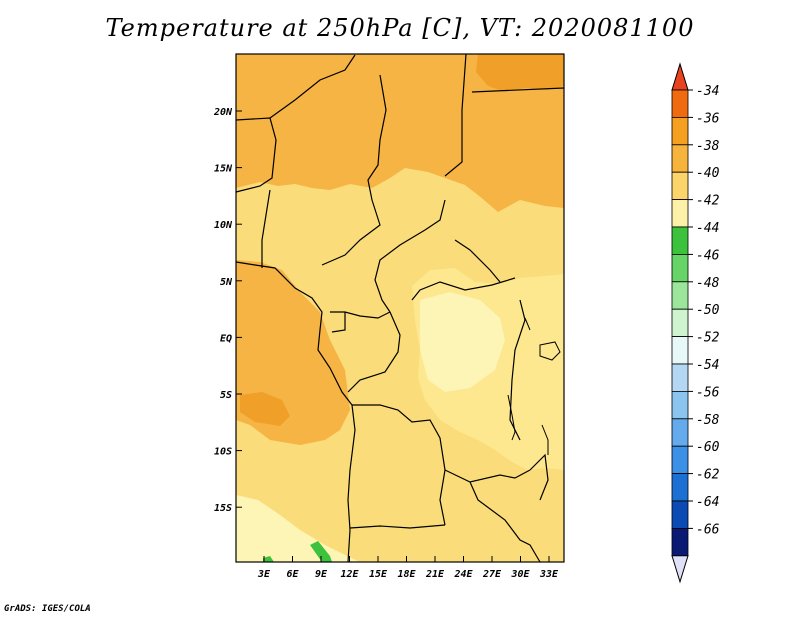 Image resolution: width=800 pixels, height=618 pixels. What do you see at coordinates (708, 447) in the screenshot?
I see `colorbar-label: -60` at bounding box center [708, 447].